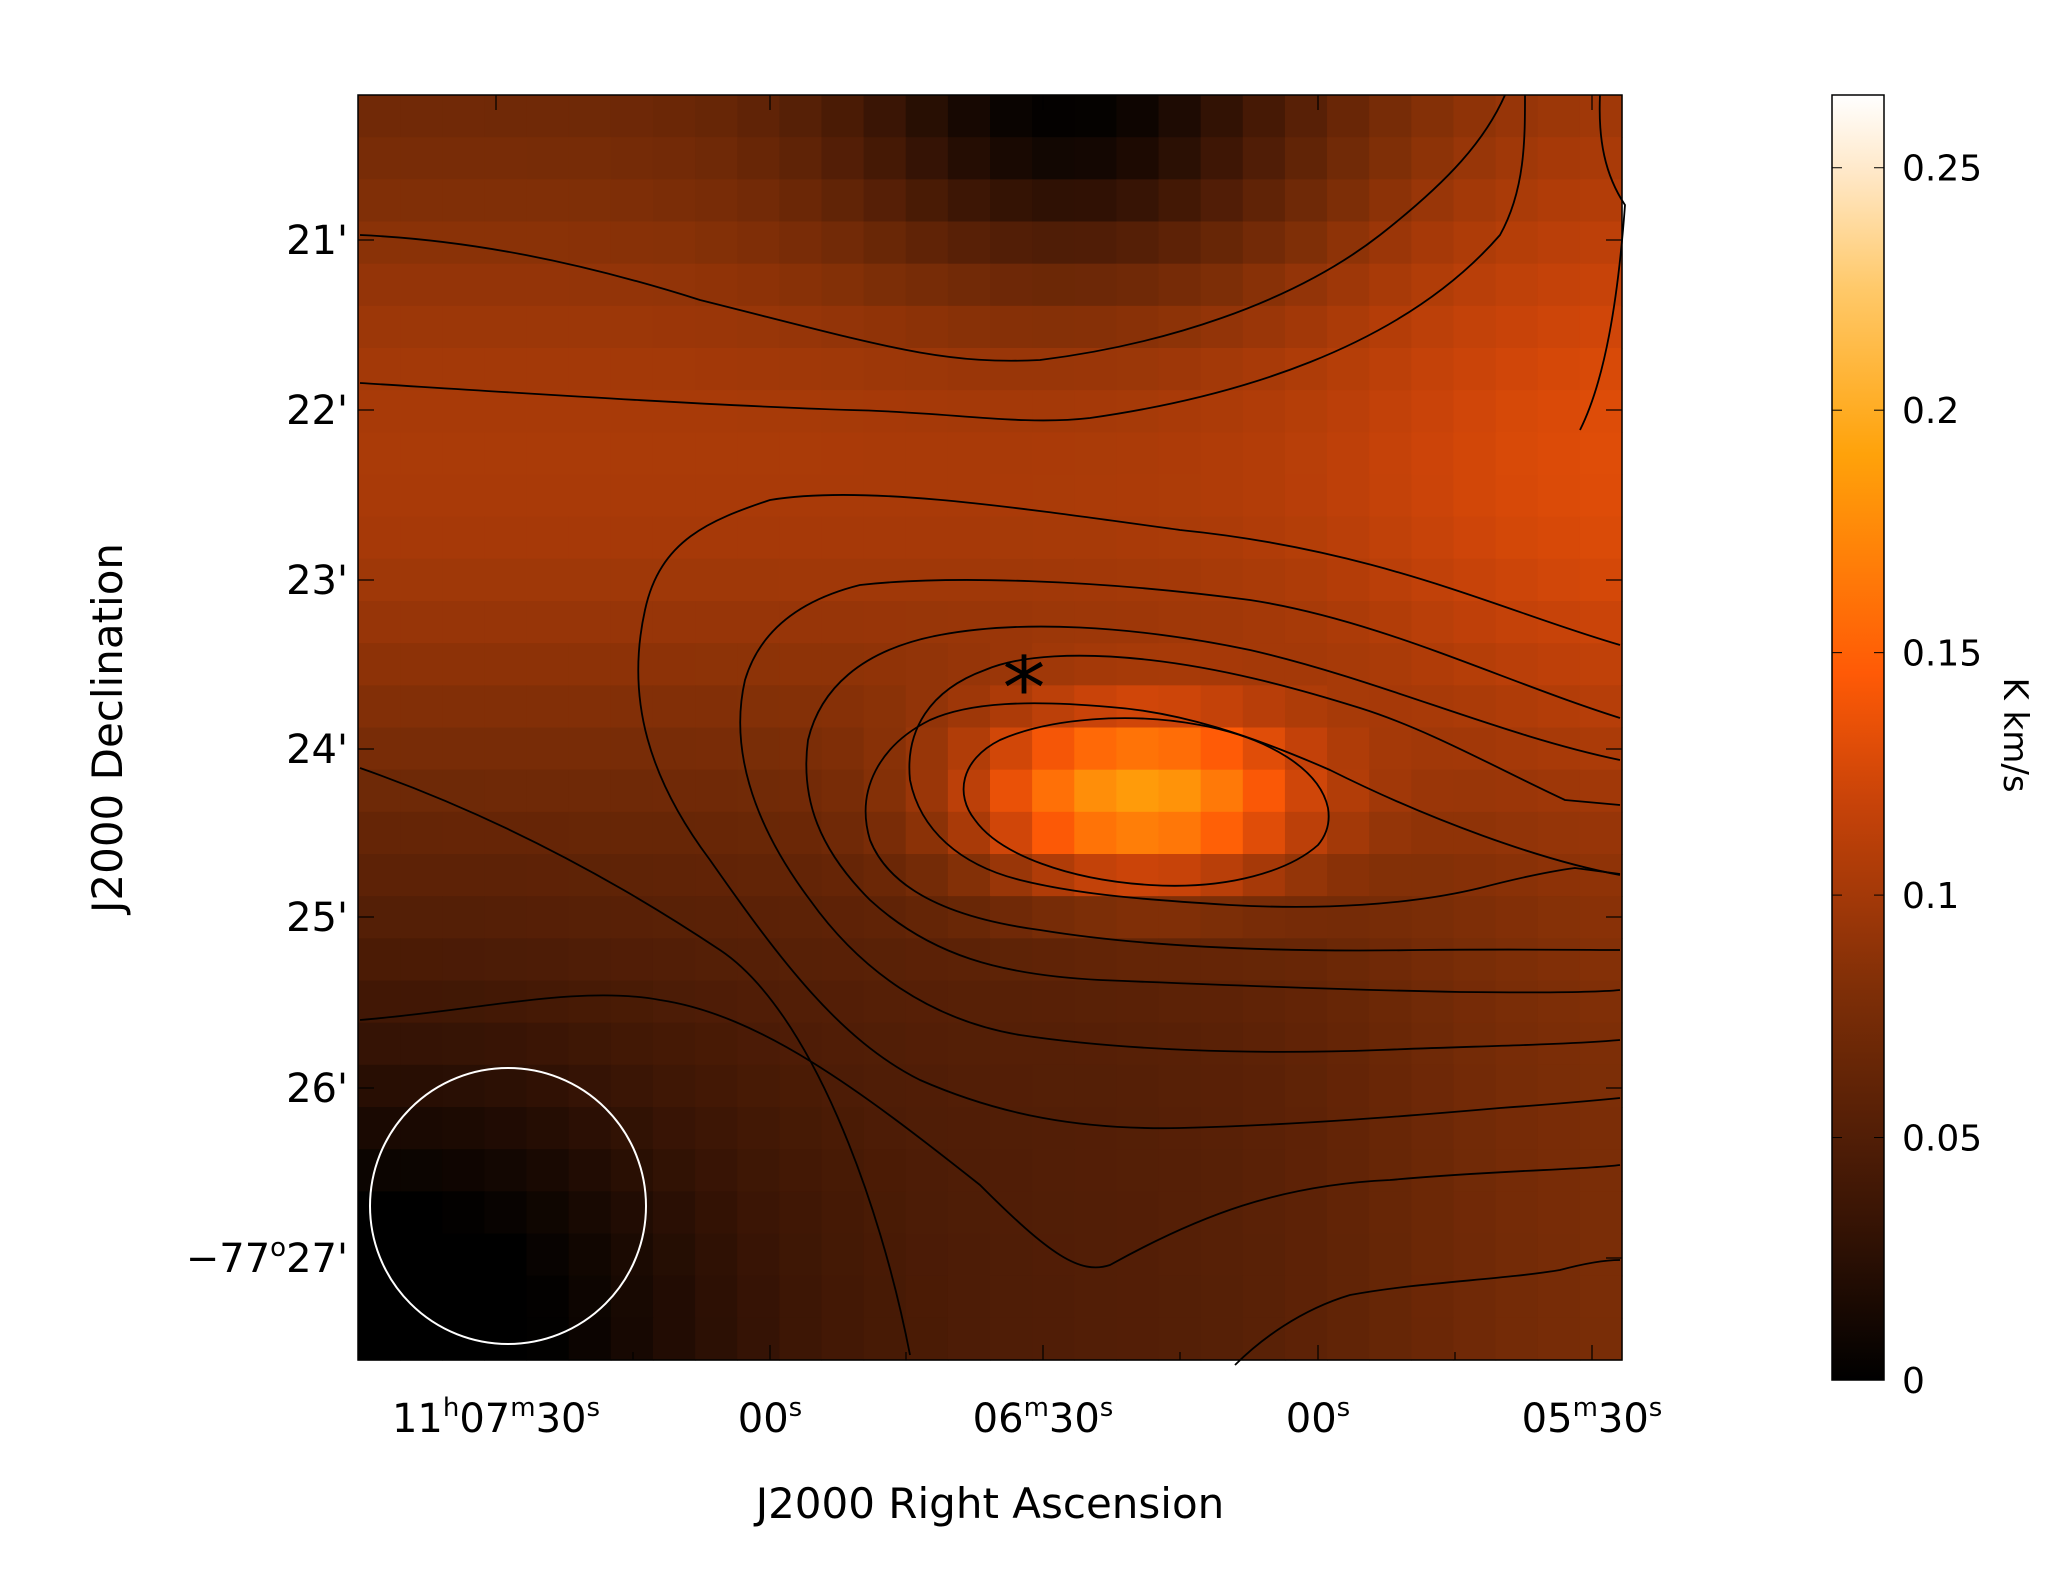 This screenshot has width=2048, height=1575. What do you see at coordinates (107, 729) in the screenshot?
I see `y-axis-label: J2000 Declination` at bounding box center [107, 729].